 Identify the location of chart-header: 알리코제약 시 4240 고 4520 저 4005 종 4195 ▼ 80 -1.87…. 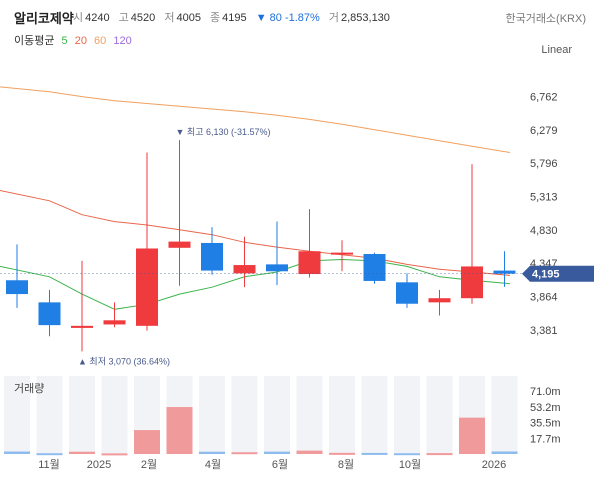
(300, 15).